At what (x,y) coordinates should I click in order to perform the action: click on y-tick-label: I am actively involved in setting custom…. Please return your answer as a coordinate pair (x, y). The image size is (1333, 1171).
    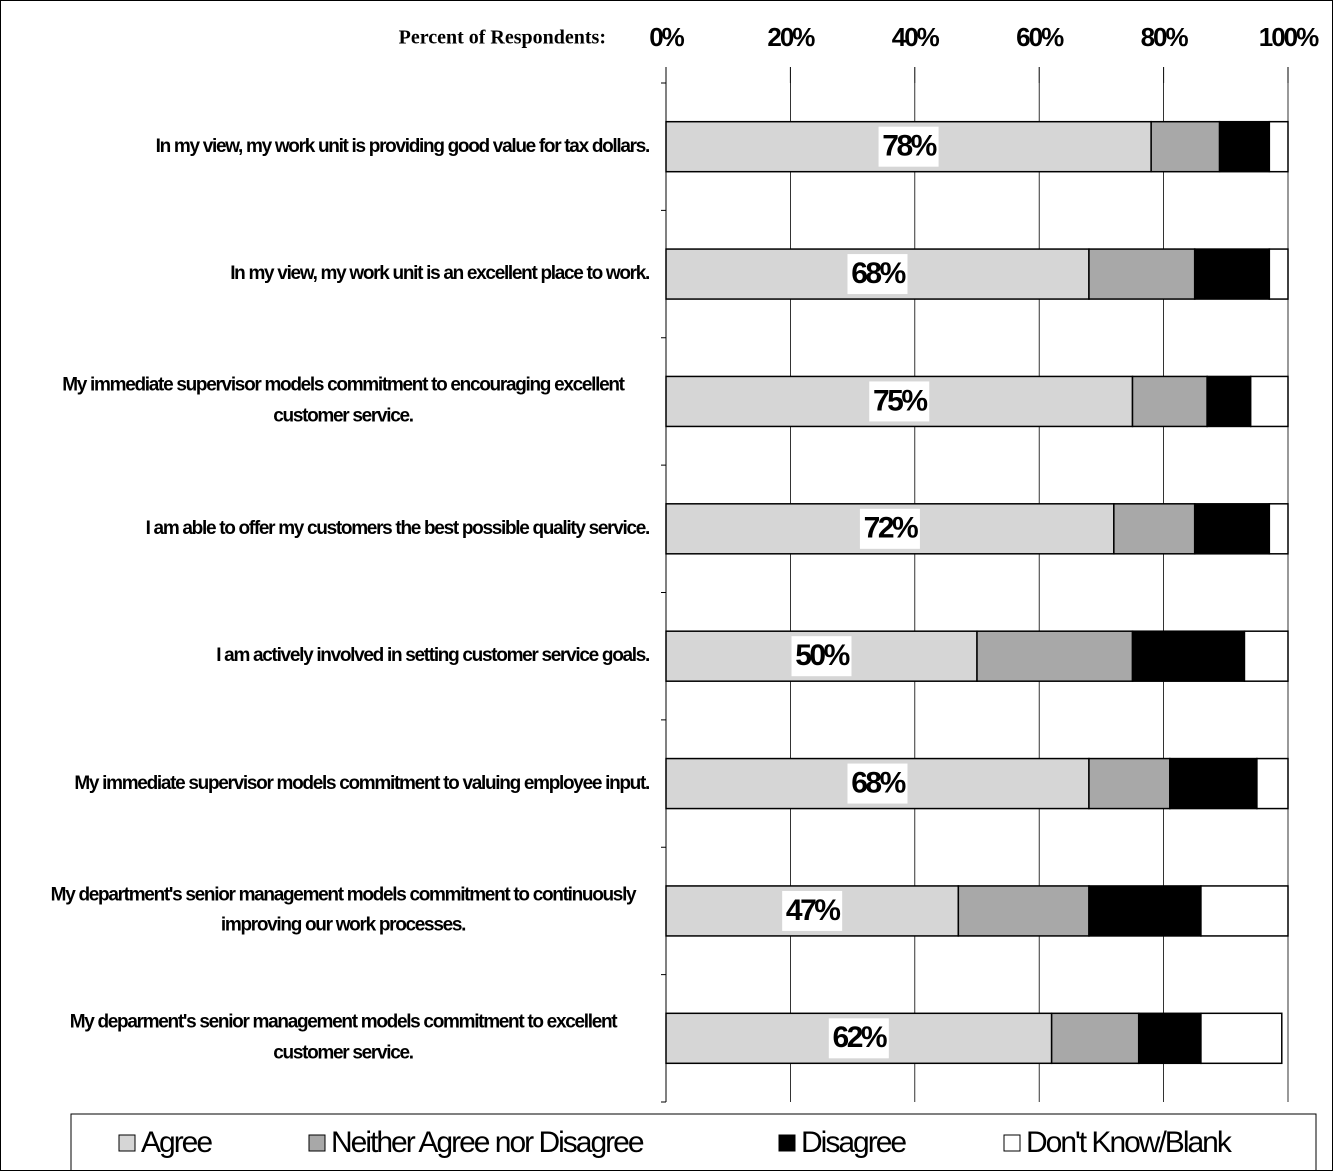
    Looking at the image, I should click on (433, 655).